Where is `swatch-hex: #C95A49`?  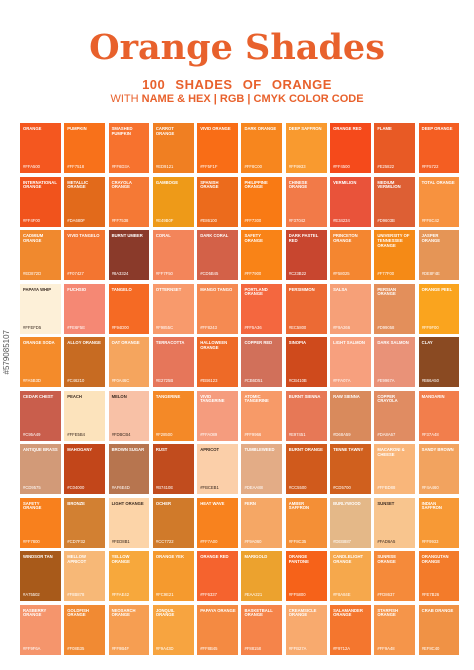
swatch-hex: #C95A49 is located at coordinates (32, 434).